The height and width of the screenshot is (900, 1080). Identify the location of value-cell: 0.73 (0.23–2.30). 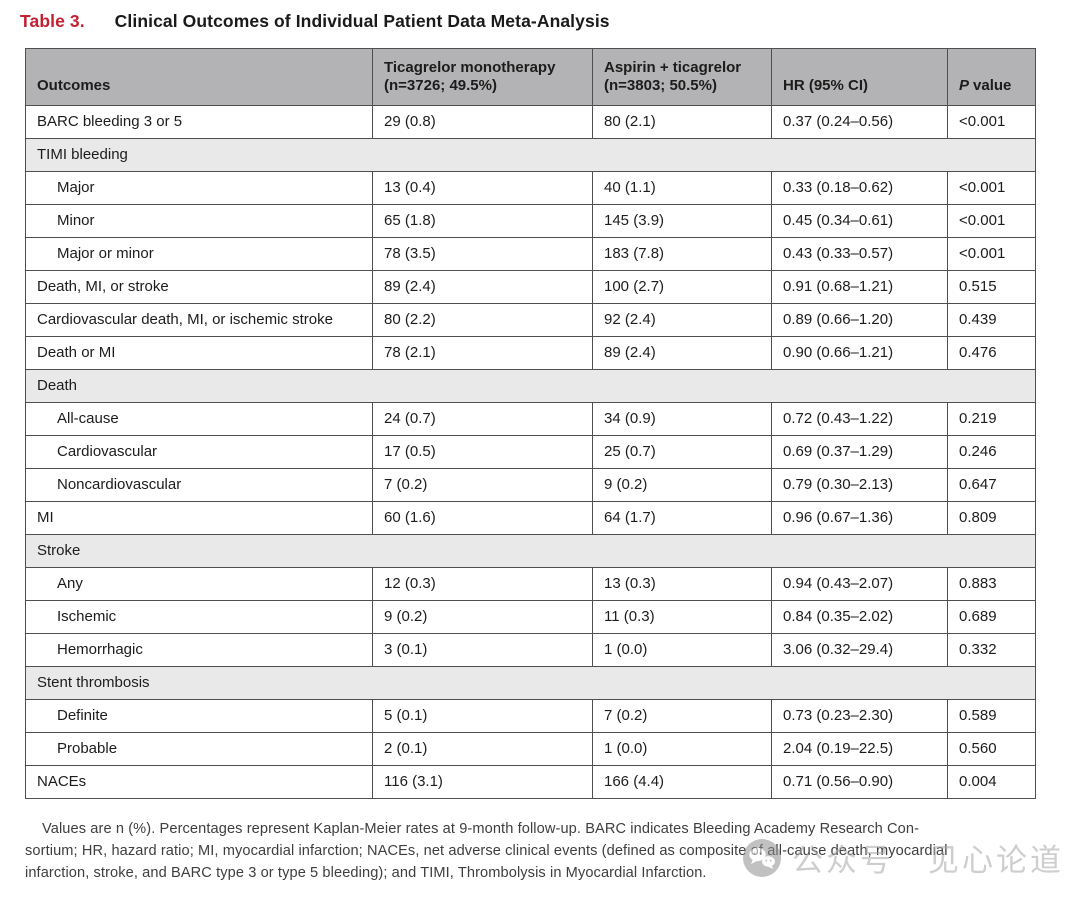
(859, 716).